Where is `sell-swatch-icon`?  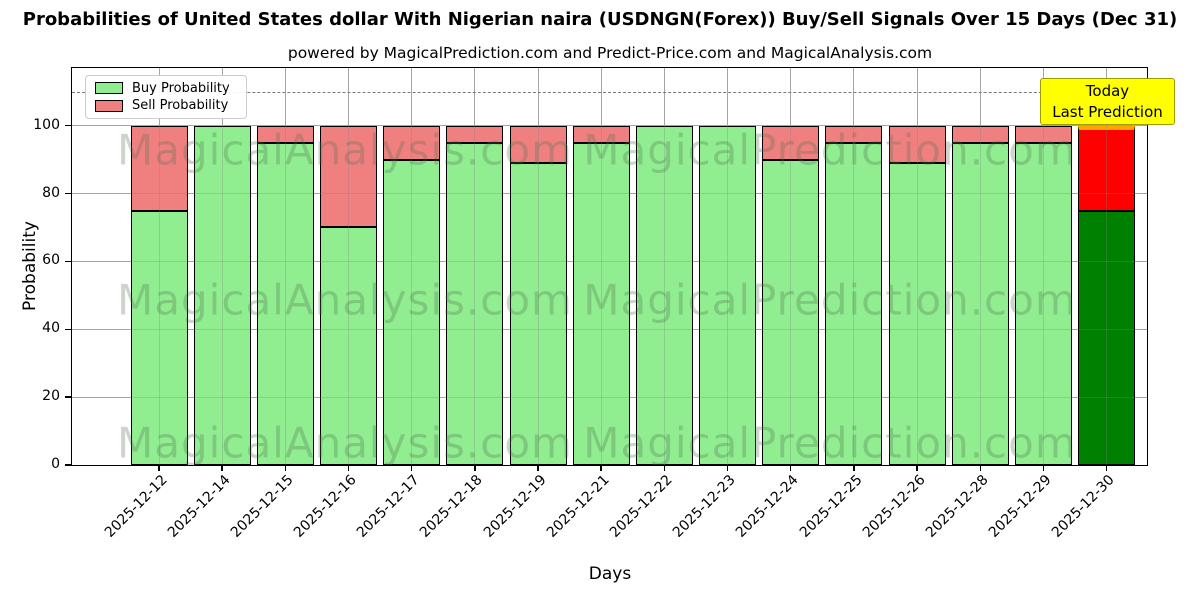
sell-swatch-icon is located at coordinates (109, 105).